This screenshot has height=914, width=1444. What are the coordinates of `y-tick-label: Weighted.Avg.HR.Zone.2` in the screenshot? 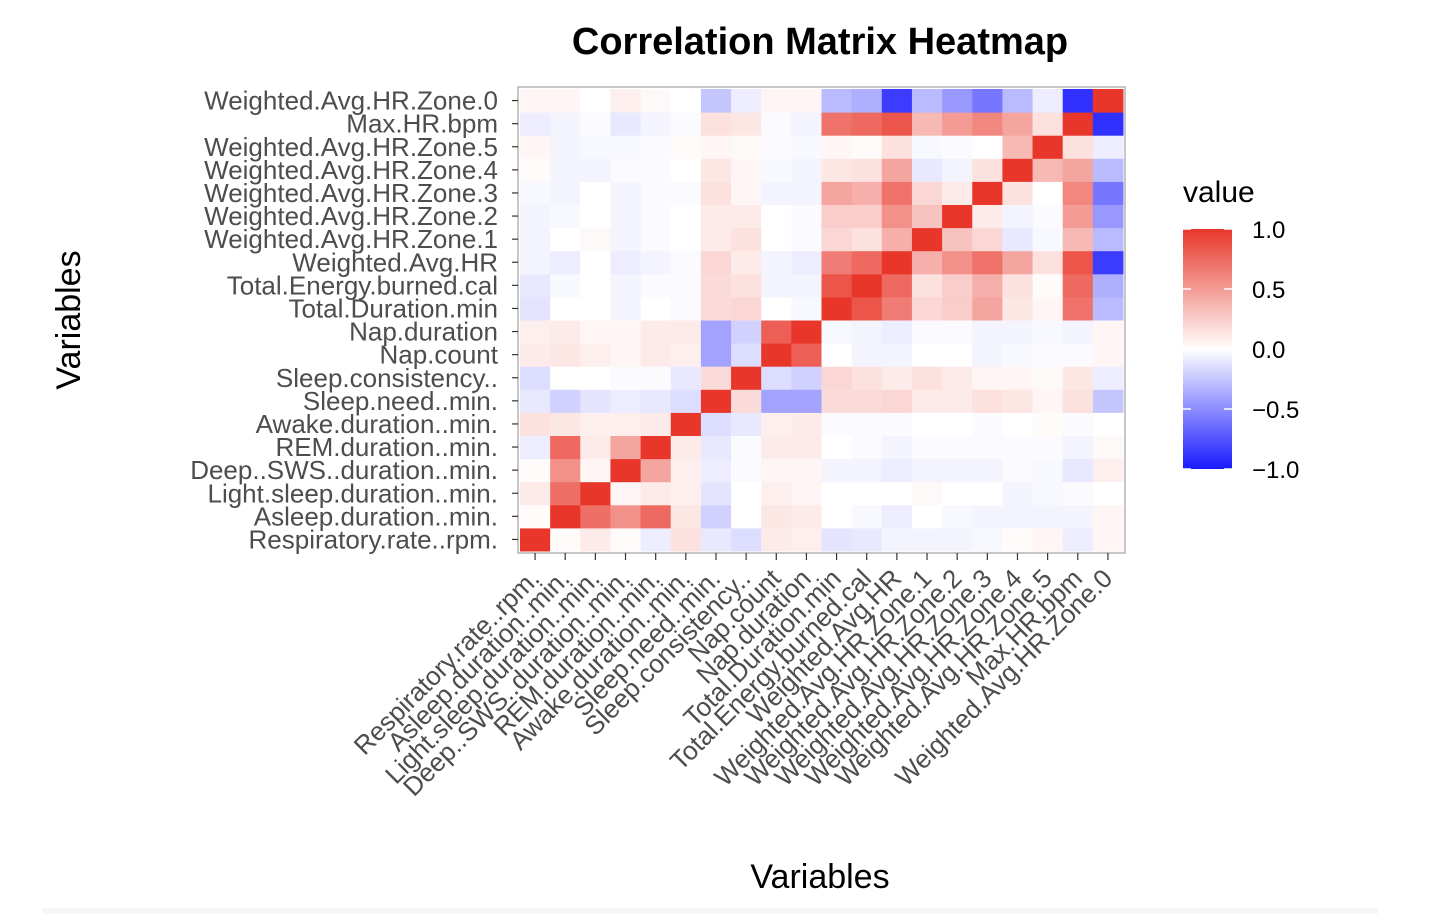 It's located at (351, 216).